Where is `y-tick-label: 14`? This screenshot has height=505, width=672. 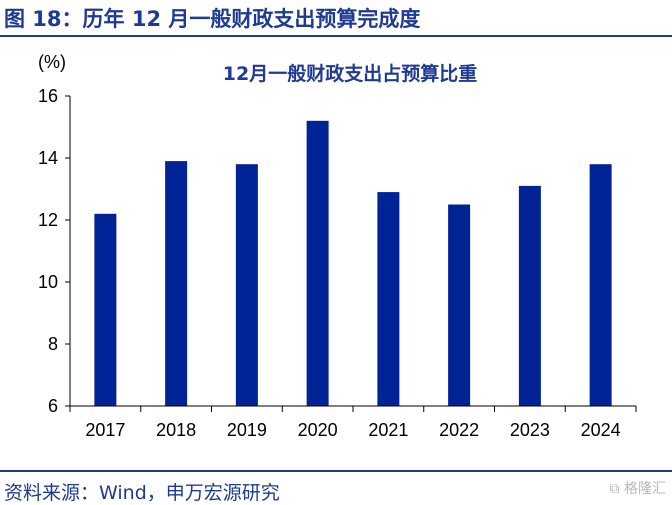
y-tick-label: 14 is located at coordinates (48, 158).